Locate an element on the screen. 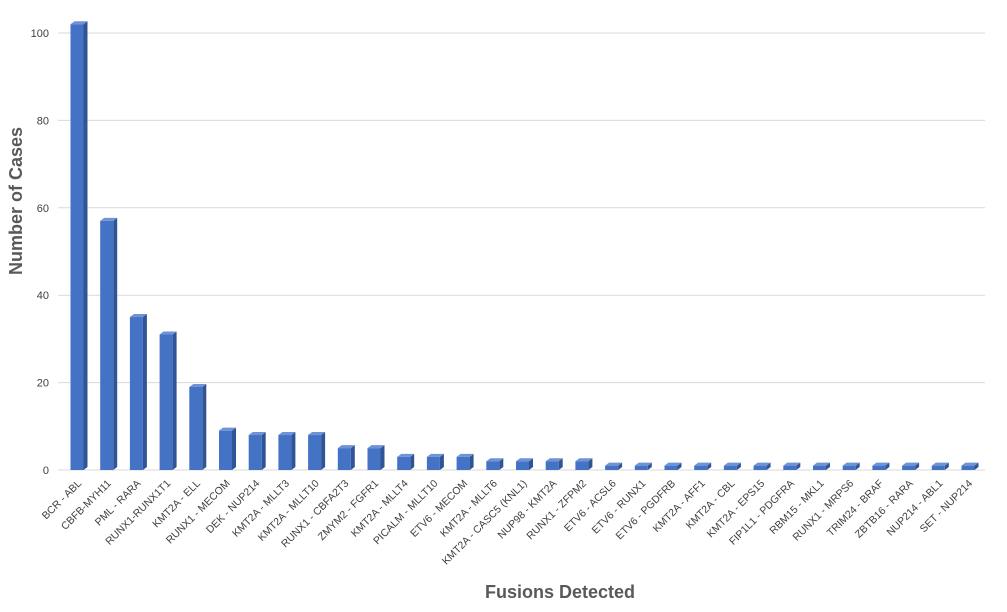 Image resolution: width=1007 pixels, height=612 pixels. y-tick-label: 60 is located at coordinates (43, 209).